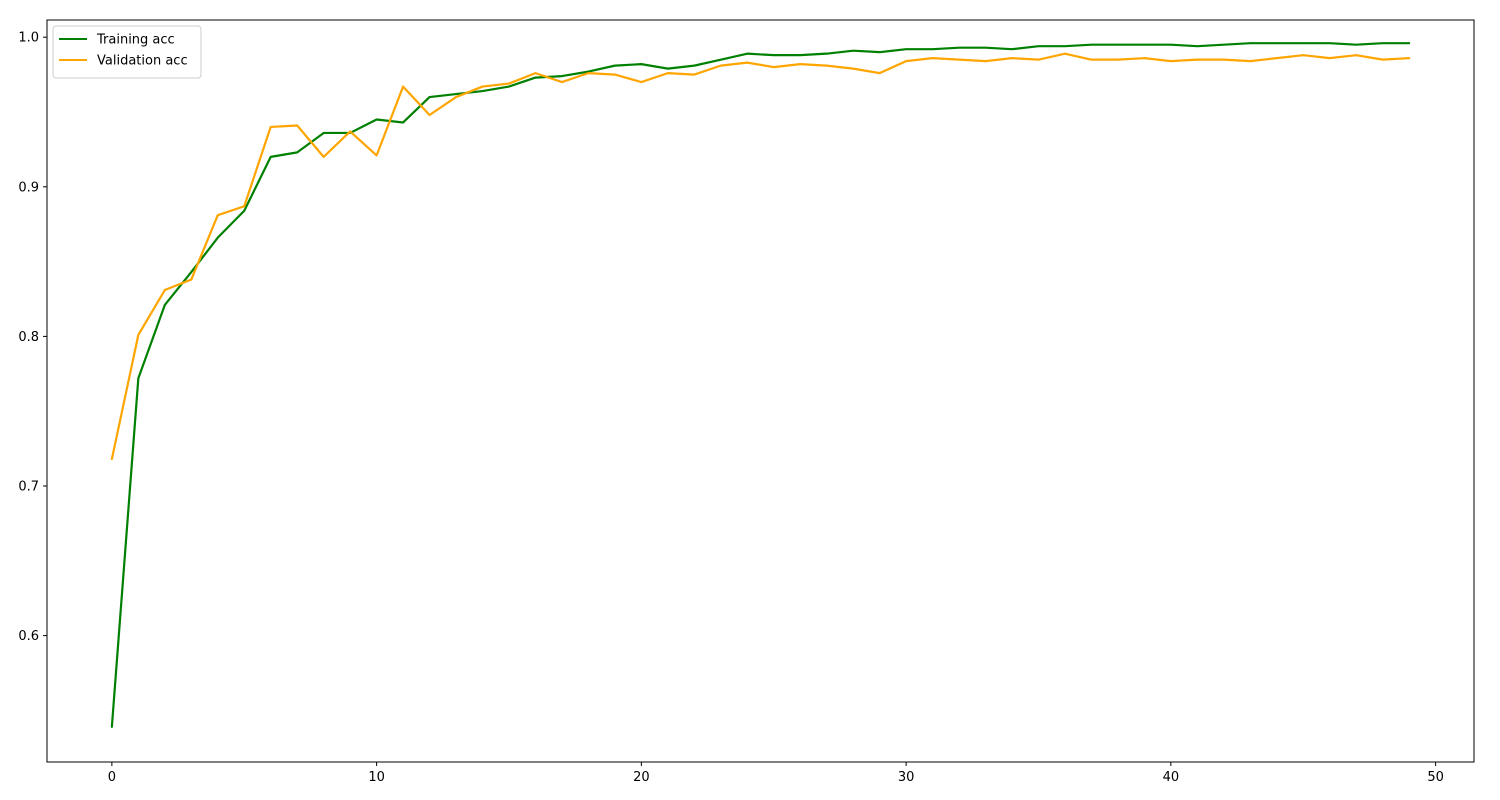  What do you see at coordinates (142, 61) in the screenshot?
I see `legend-label: Validation acc` at bounding box center [142, 61].